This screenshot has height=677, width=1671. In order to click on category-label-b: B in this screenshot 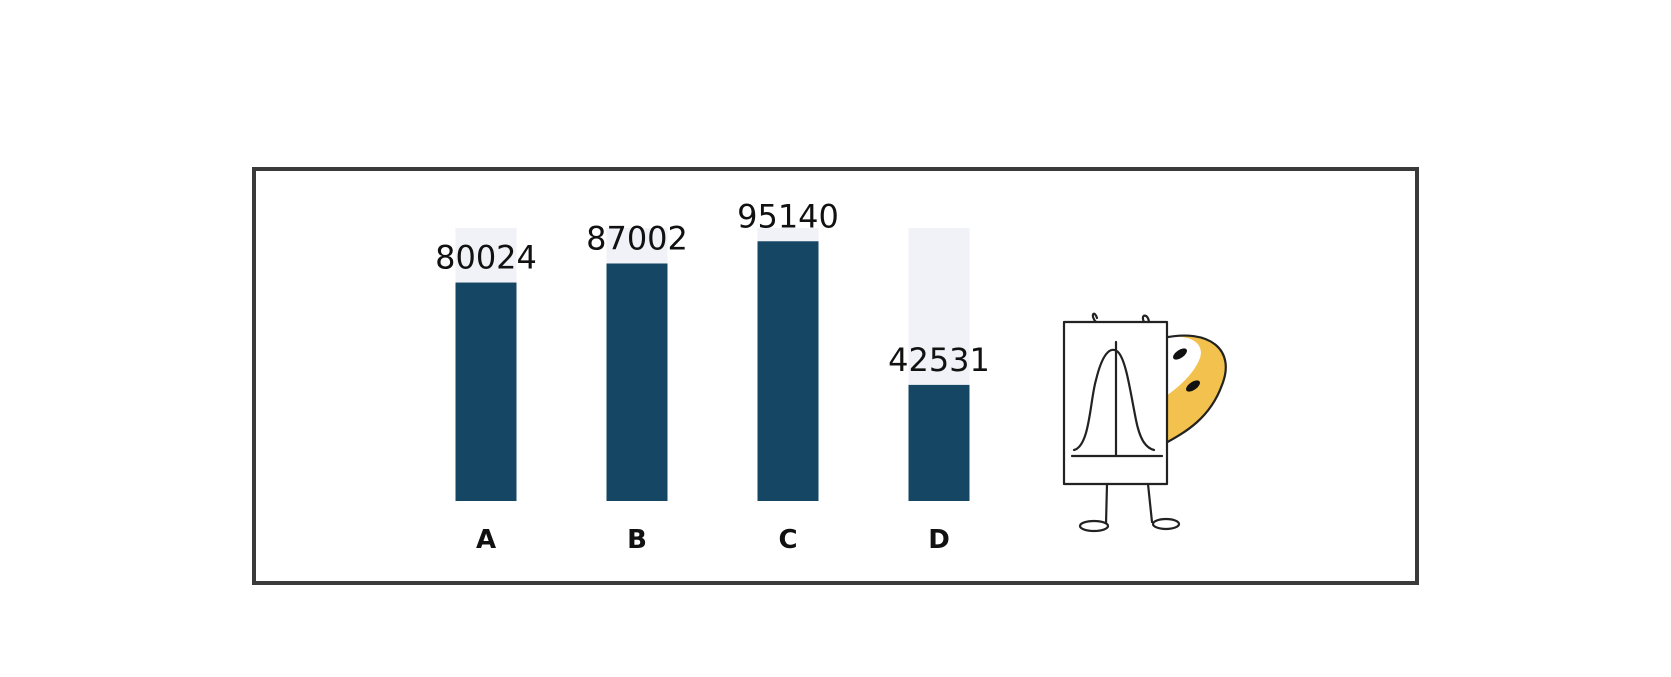, I will do `click(637, 540)`.